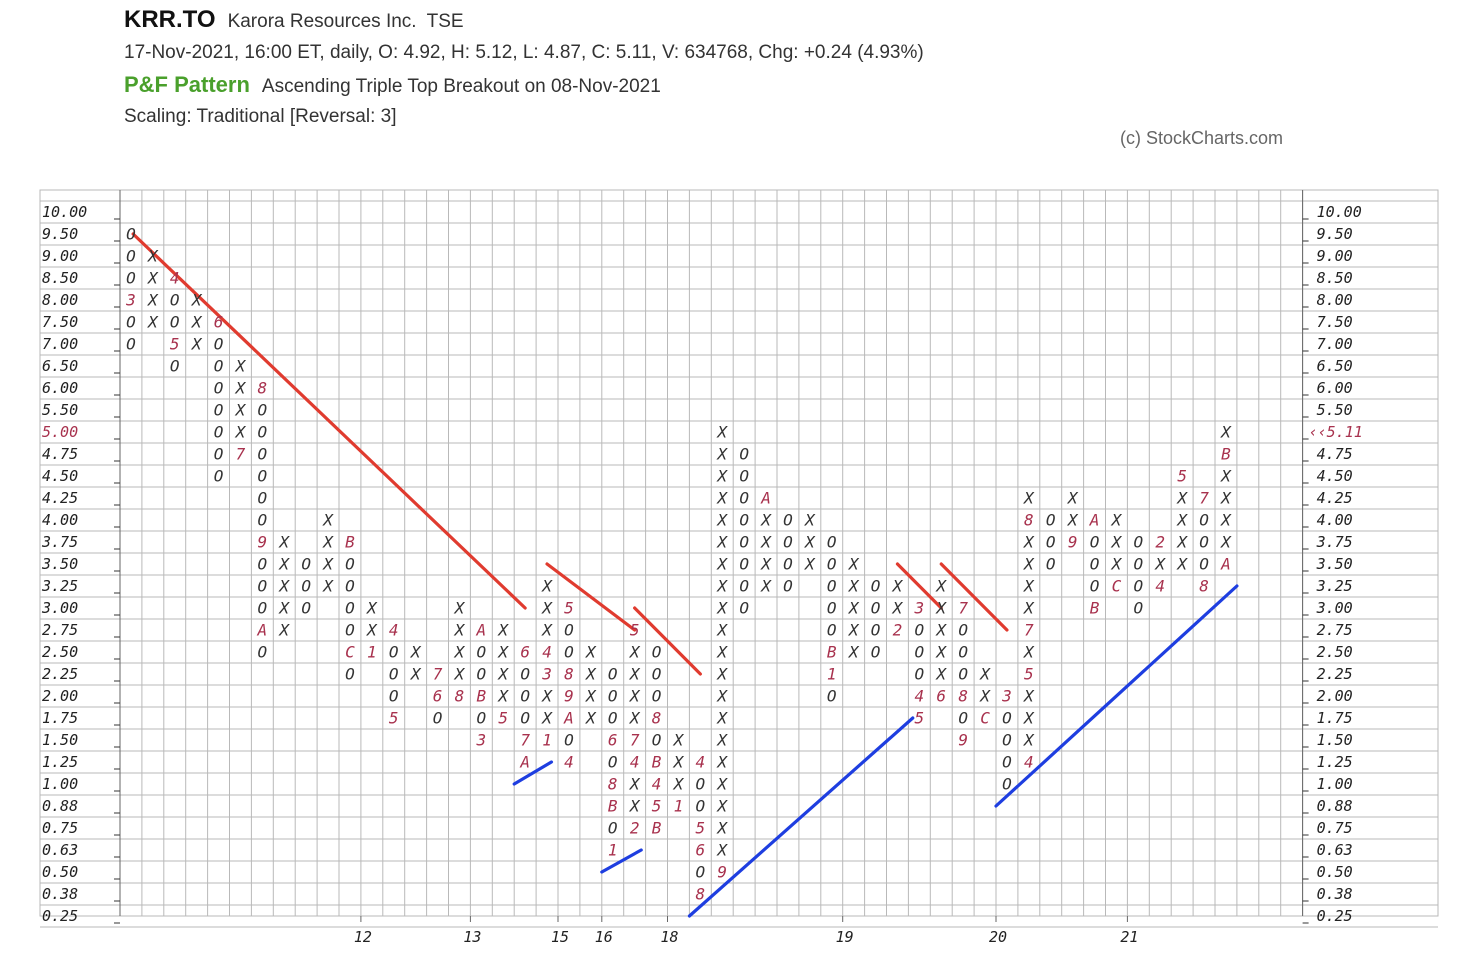 Image resolution: width=1474 pixels, height=962 pixels. Describe the element at coordinates (1334, 564) in the screenshot. I see `y-tick-label: 3.50` at that location.